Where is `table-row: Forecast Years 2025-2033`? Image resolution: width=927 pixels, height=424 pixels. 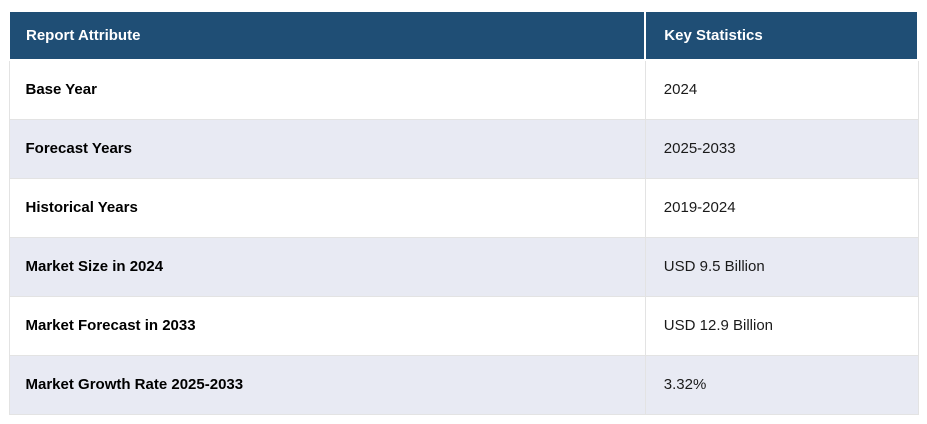
table-row: Forecast Years 2025-2033 is located at coordinates (463, 149).